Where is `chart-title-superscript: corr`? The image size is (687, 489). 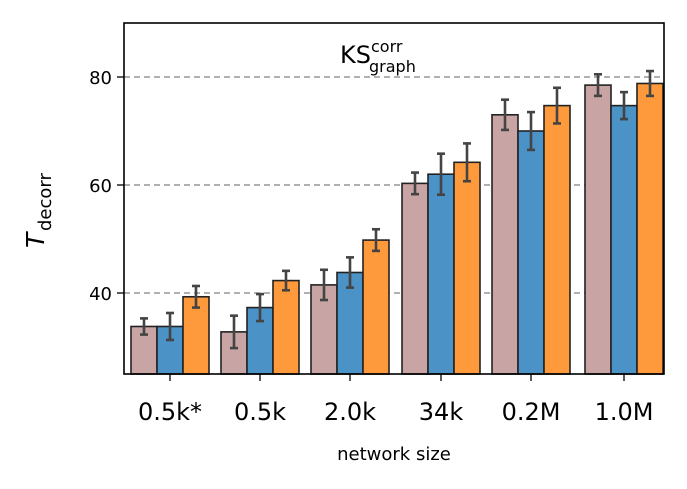
chart-title-superscript: corr is located at coordinates (387, 46).